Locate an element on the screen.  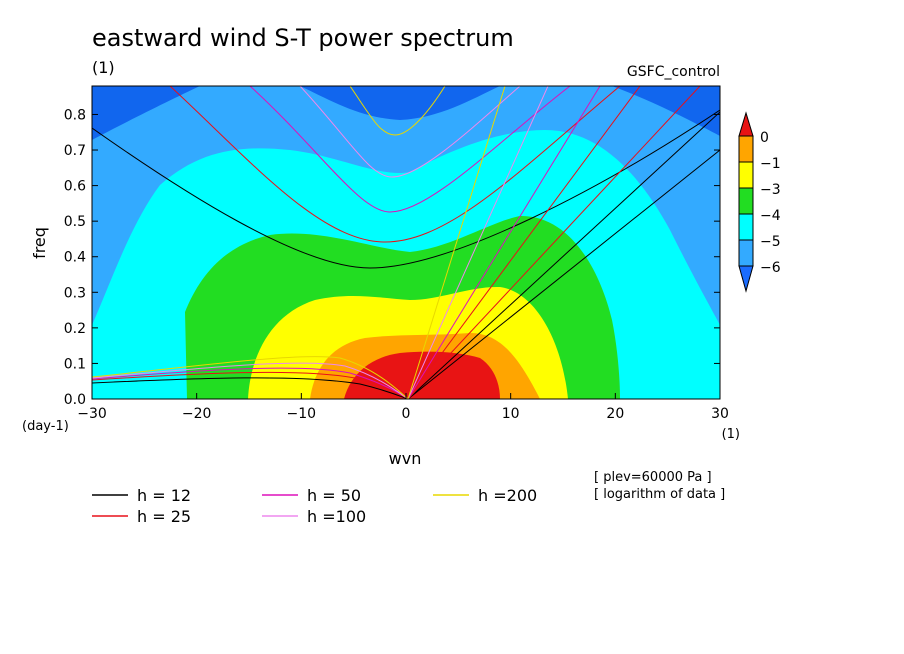
y-tick-label: 0.8 is located at coordinates (75, 115).